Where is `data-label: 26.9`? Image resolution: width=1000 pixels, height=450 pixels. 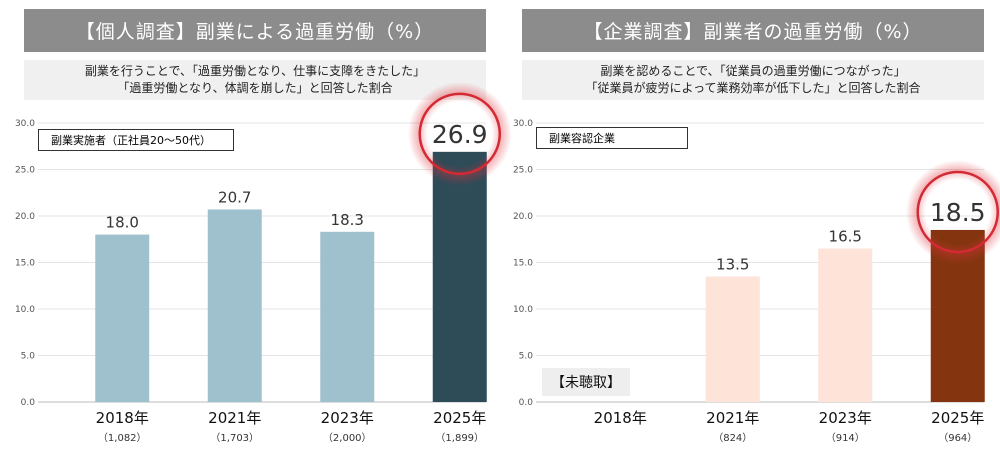
data-label: 26.9 is located at coordinates (460, 134).